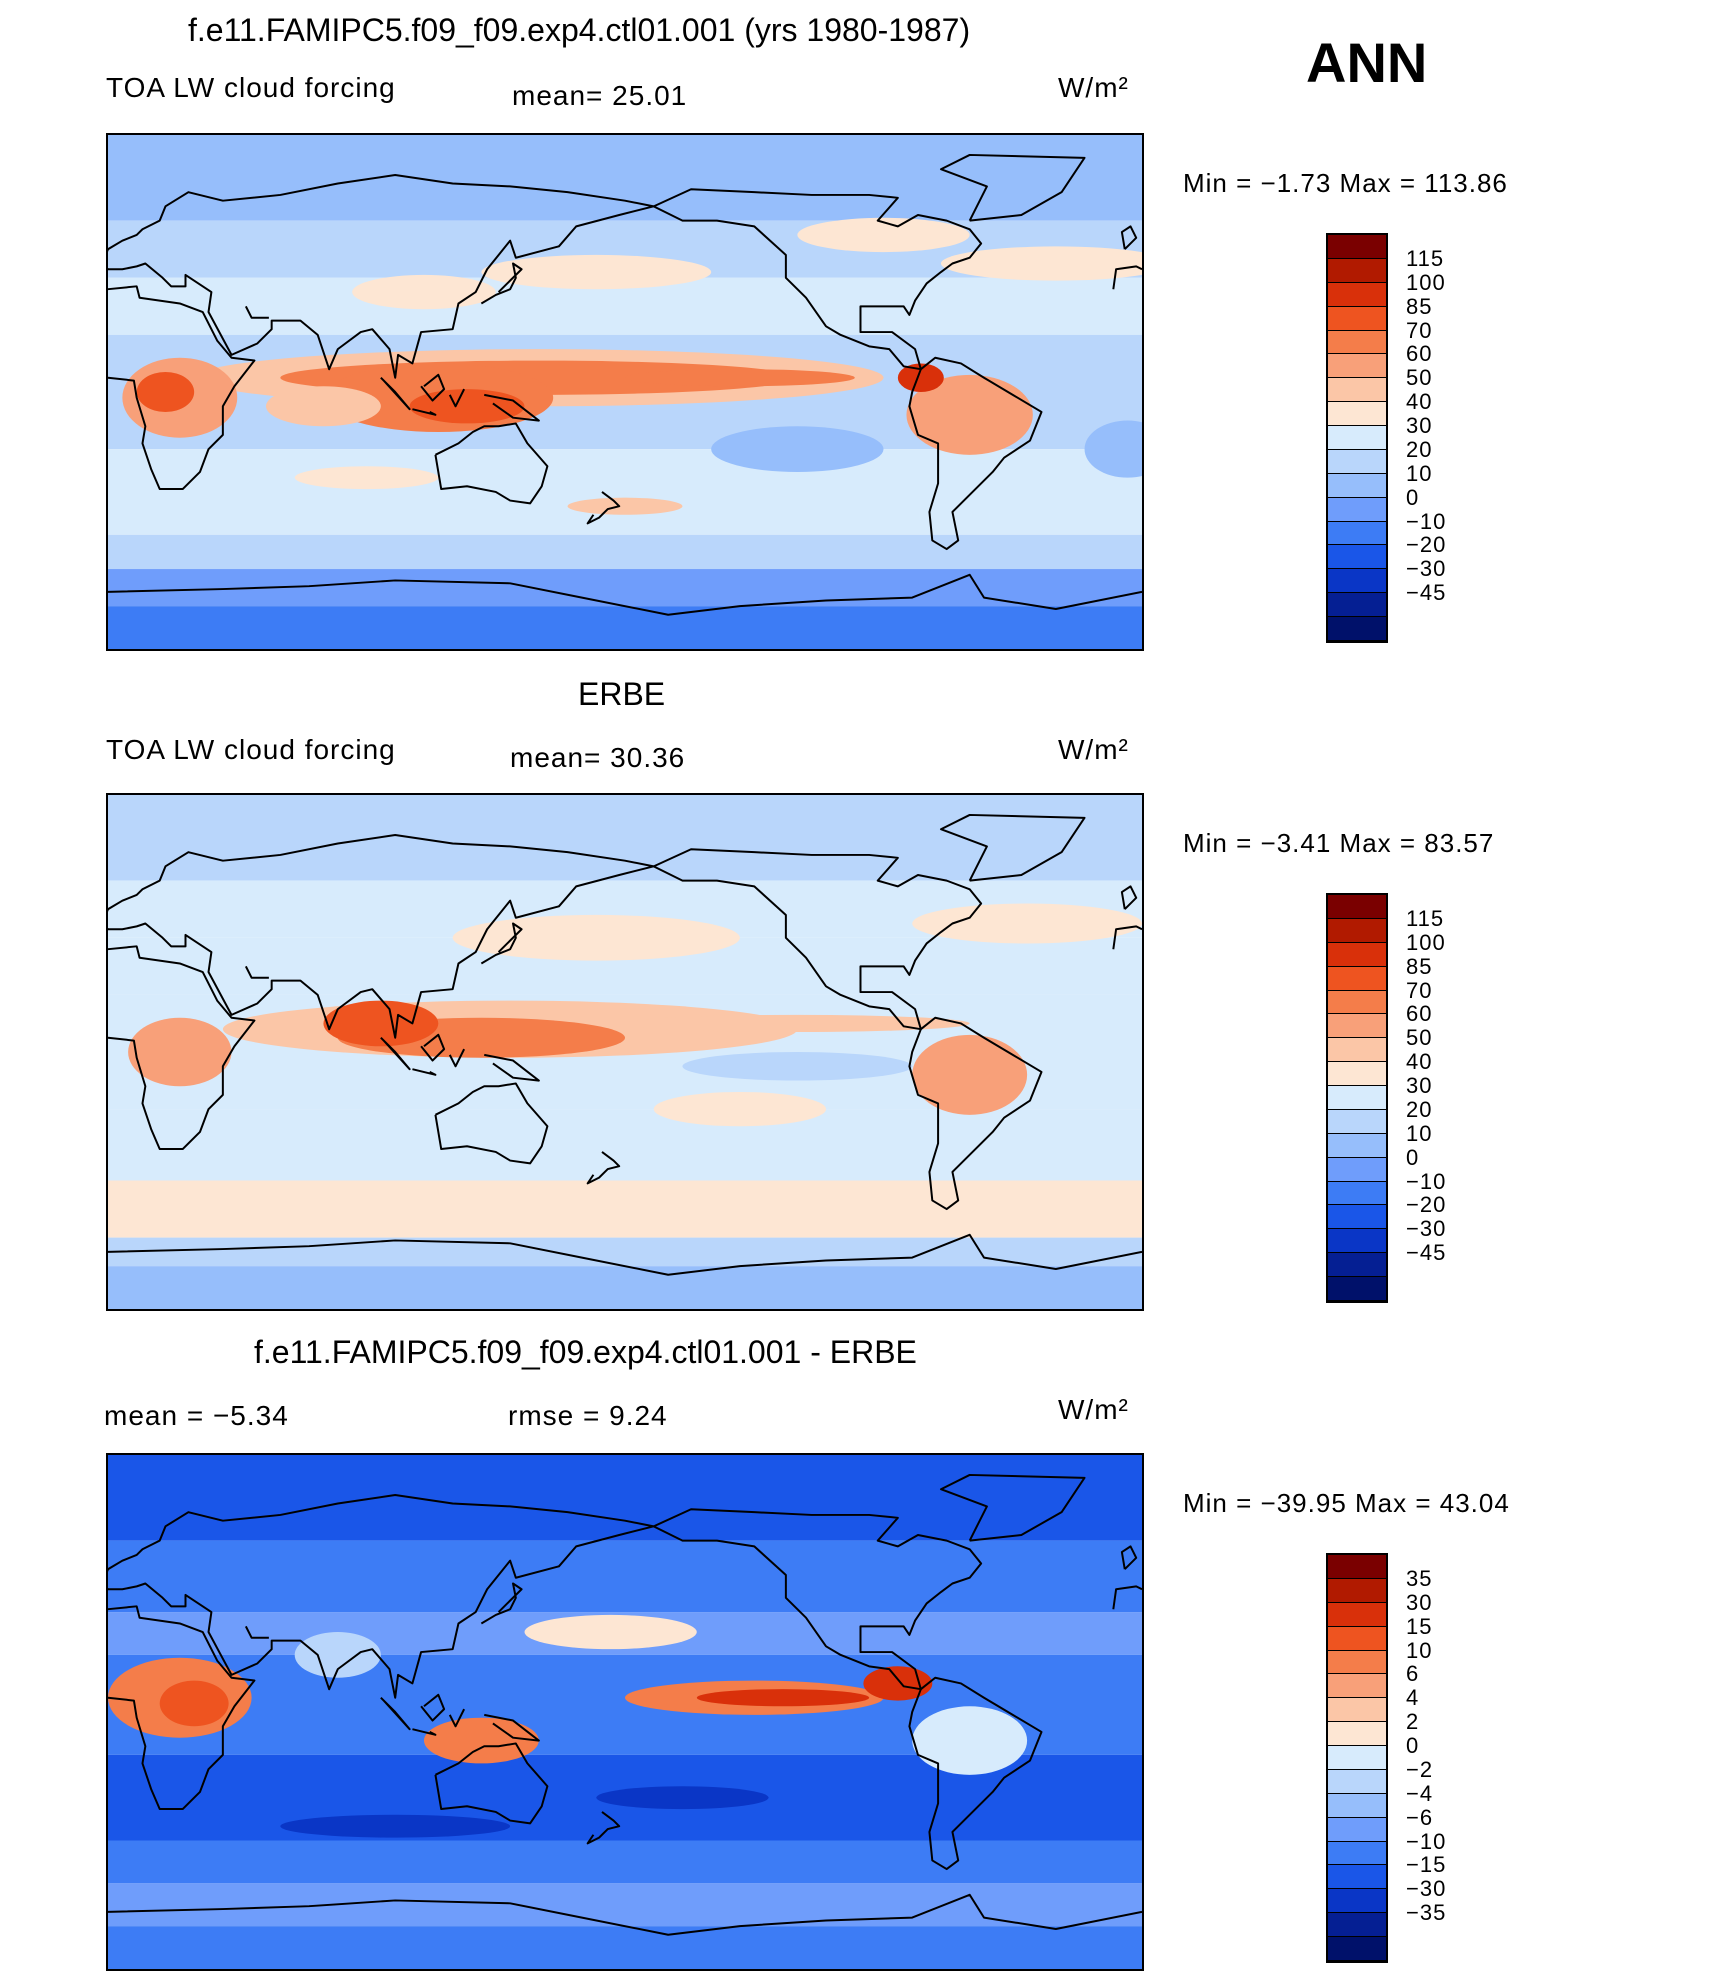  I want to click on colorbar-tick-label: −6, so click(1420, 1817).